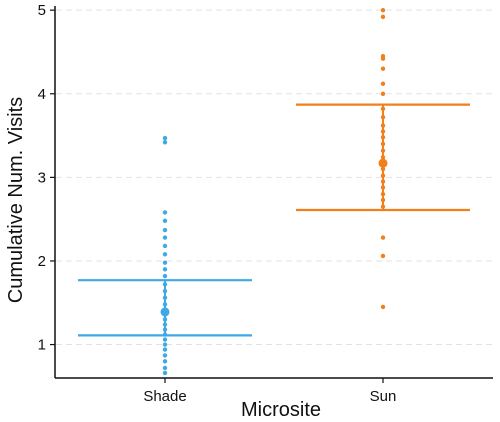 This screenshot has width=500, height=422. What do you see at coordinates (281, 410) in the screenshot?
I see `x-axis-title: Microsite` at bounding box center [281, 410].